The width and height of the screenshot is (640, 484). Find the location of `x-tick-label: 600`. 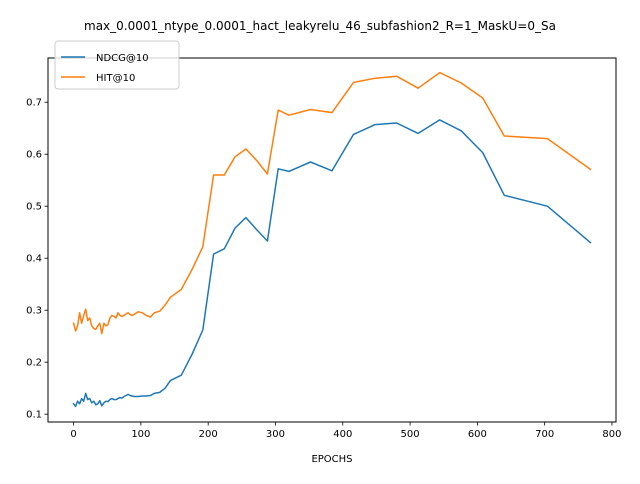

x-tick-label: 600 is located at coordinates (477, 434).